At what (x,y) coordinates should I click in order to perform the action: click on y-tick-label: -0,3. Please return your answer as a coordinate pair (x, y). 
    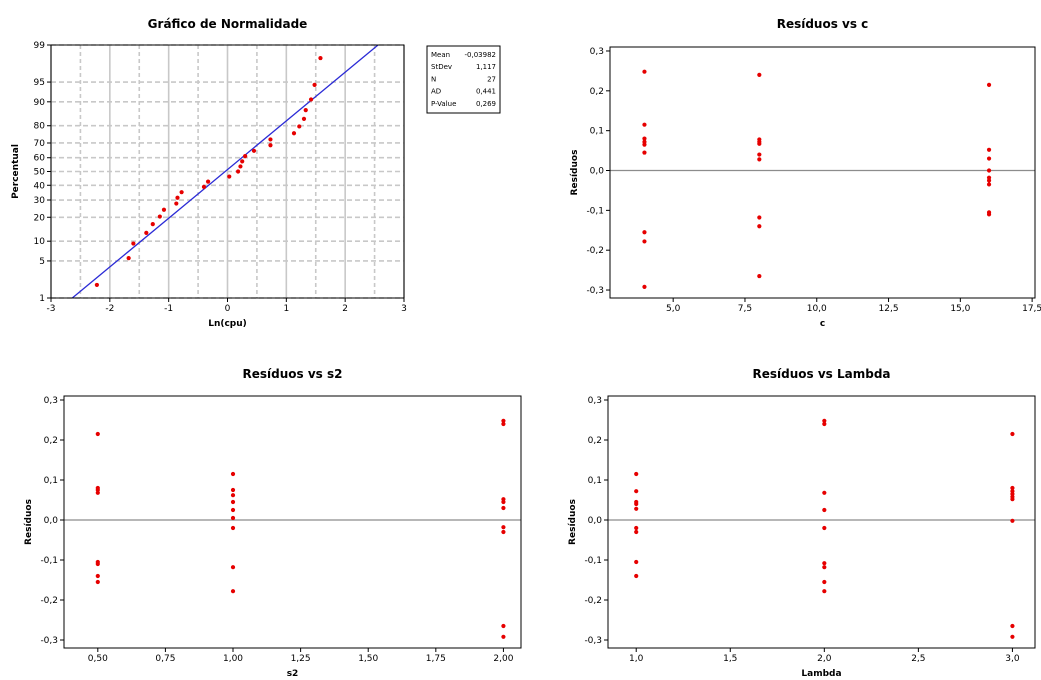
    Looking at the image, I should click on (49, 641).